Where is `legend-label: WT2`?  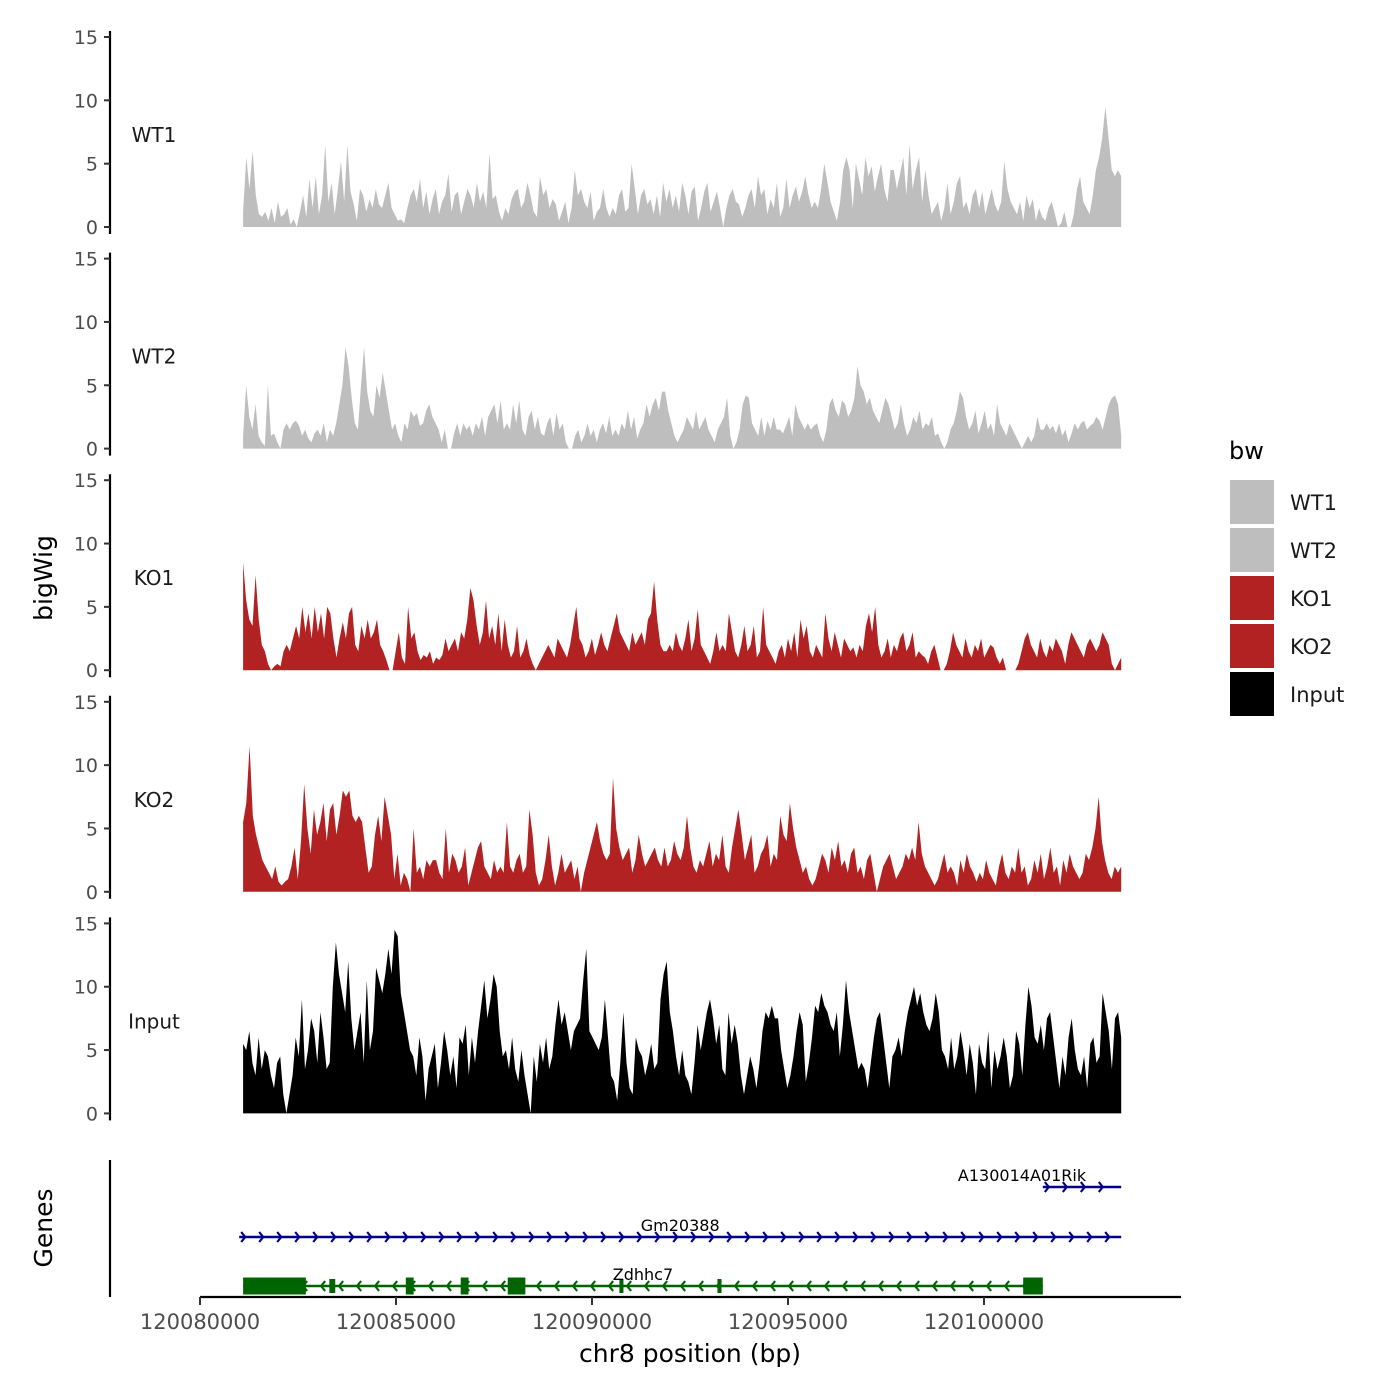
legend-label: WT2 is located at coordinates (1313, 551).